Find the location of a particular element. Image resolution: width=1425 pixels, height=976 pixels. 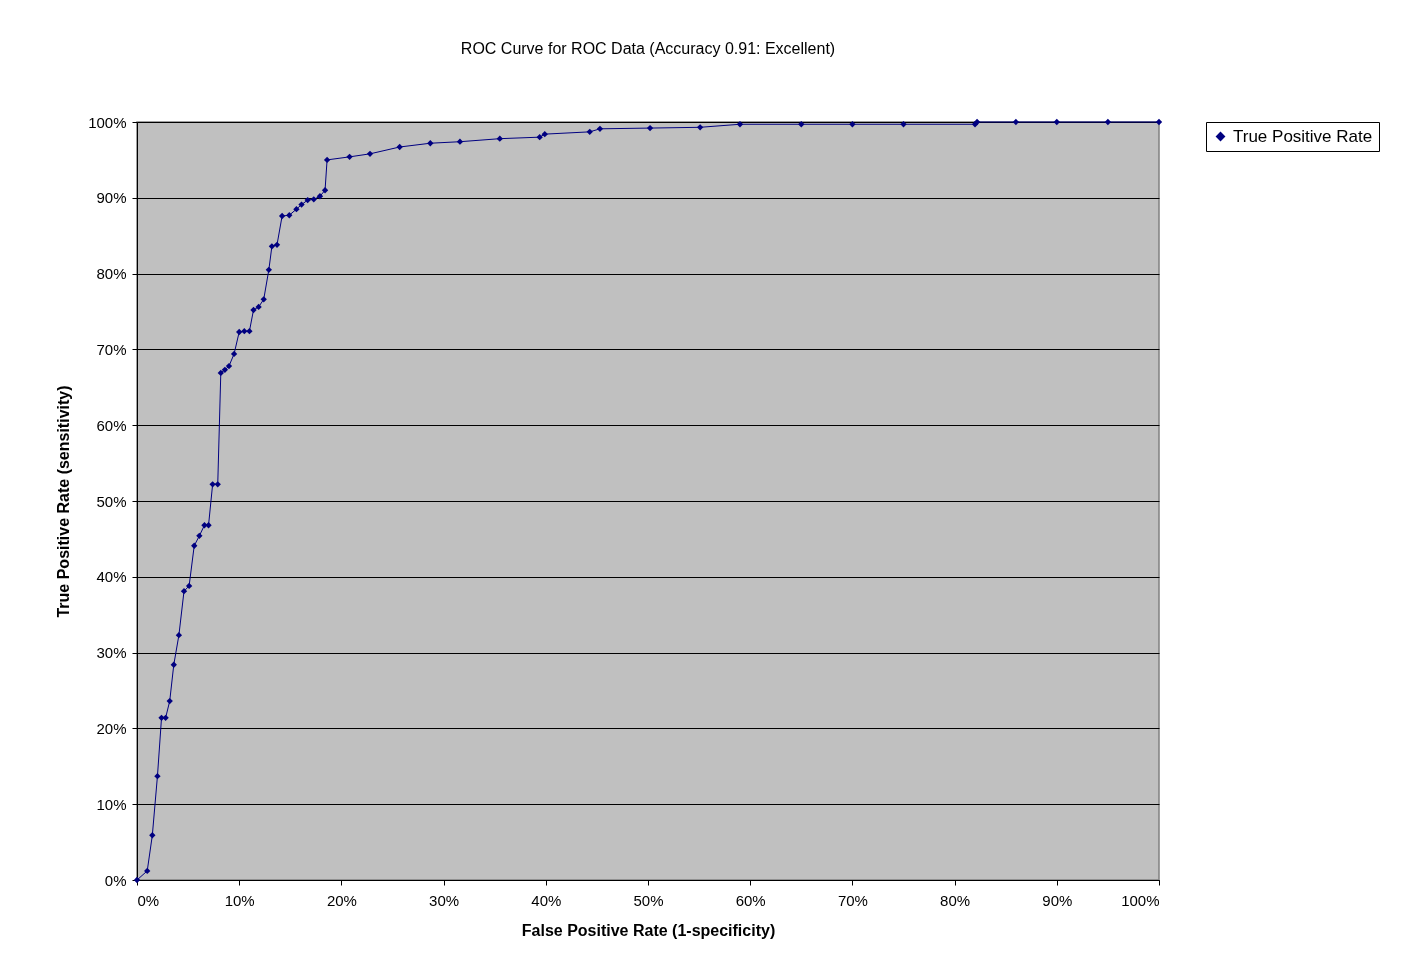

x-axis-title: False Positive Rate (1-specificity) is located at coordinates (648, 930).